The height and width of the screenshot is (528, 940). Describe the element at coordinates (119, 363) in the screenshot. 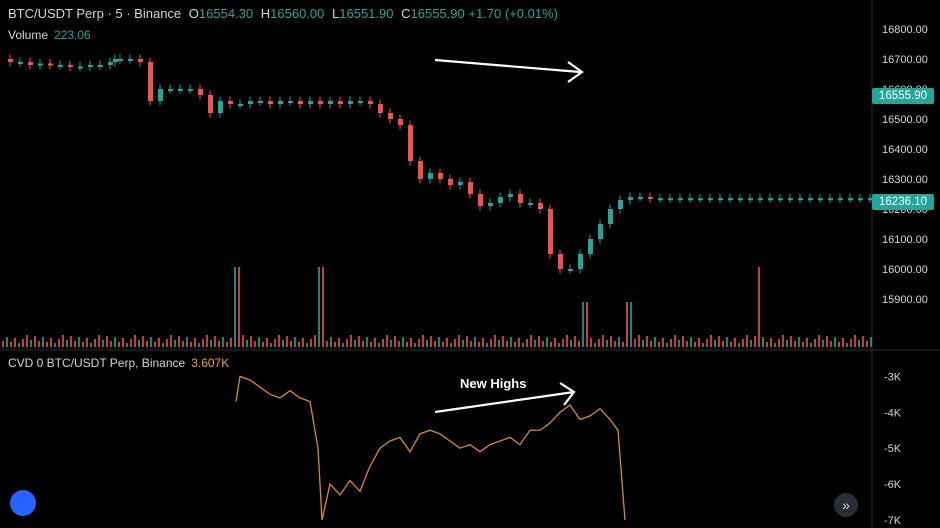

I see `cvd-legend: CVD 0 BTC/USDT Perp, Binance 3.607K` at that location.